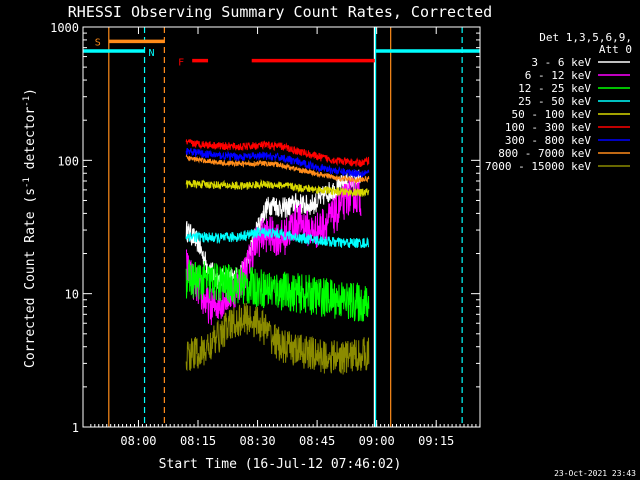  I want to click on x-tick-label-0: 08:00, so click(138, 441).